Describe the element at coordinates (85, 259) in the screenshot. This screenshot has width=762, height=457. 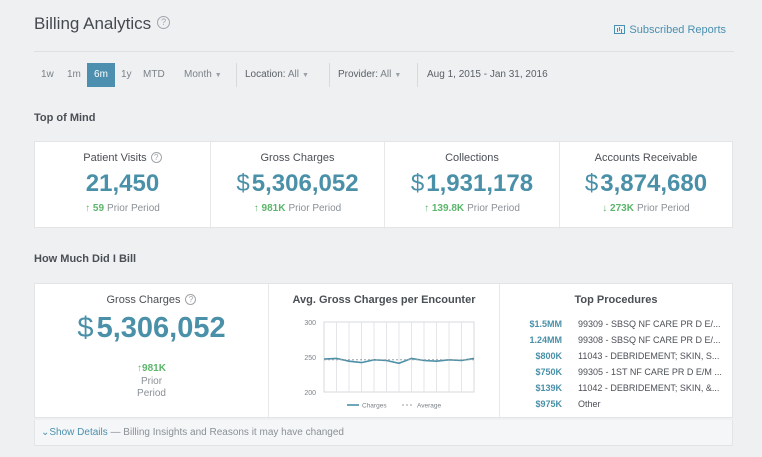
I see `section-title-how-much: How Much Did I Bill` at that location.